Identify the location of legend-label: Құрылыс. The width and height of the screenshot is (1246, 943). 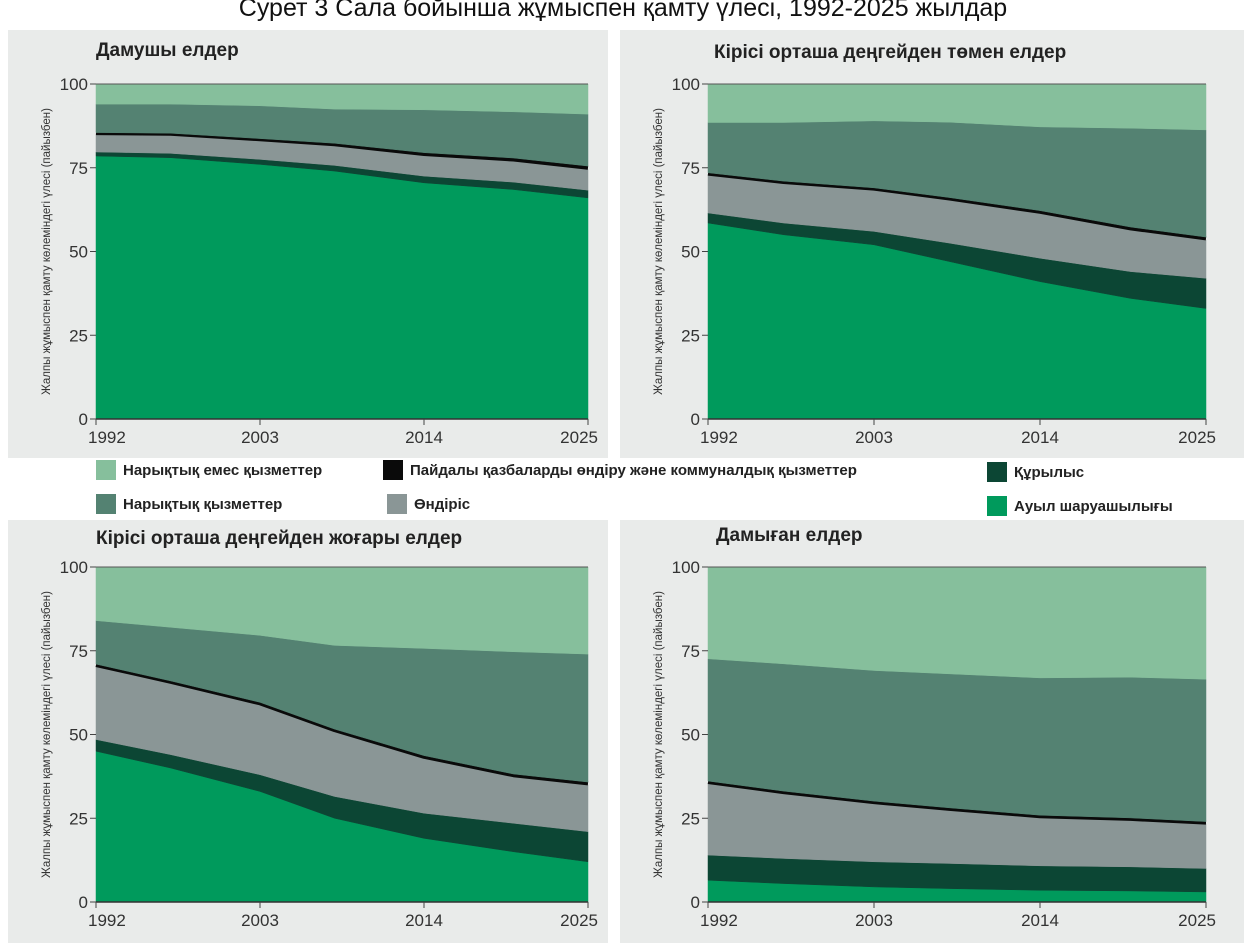
(1049, 472).